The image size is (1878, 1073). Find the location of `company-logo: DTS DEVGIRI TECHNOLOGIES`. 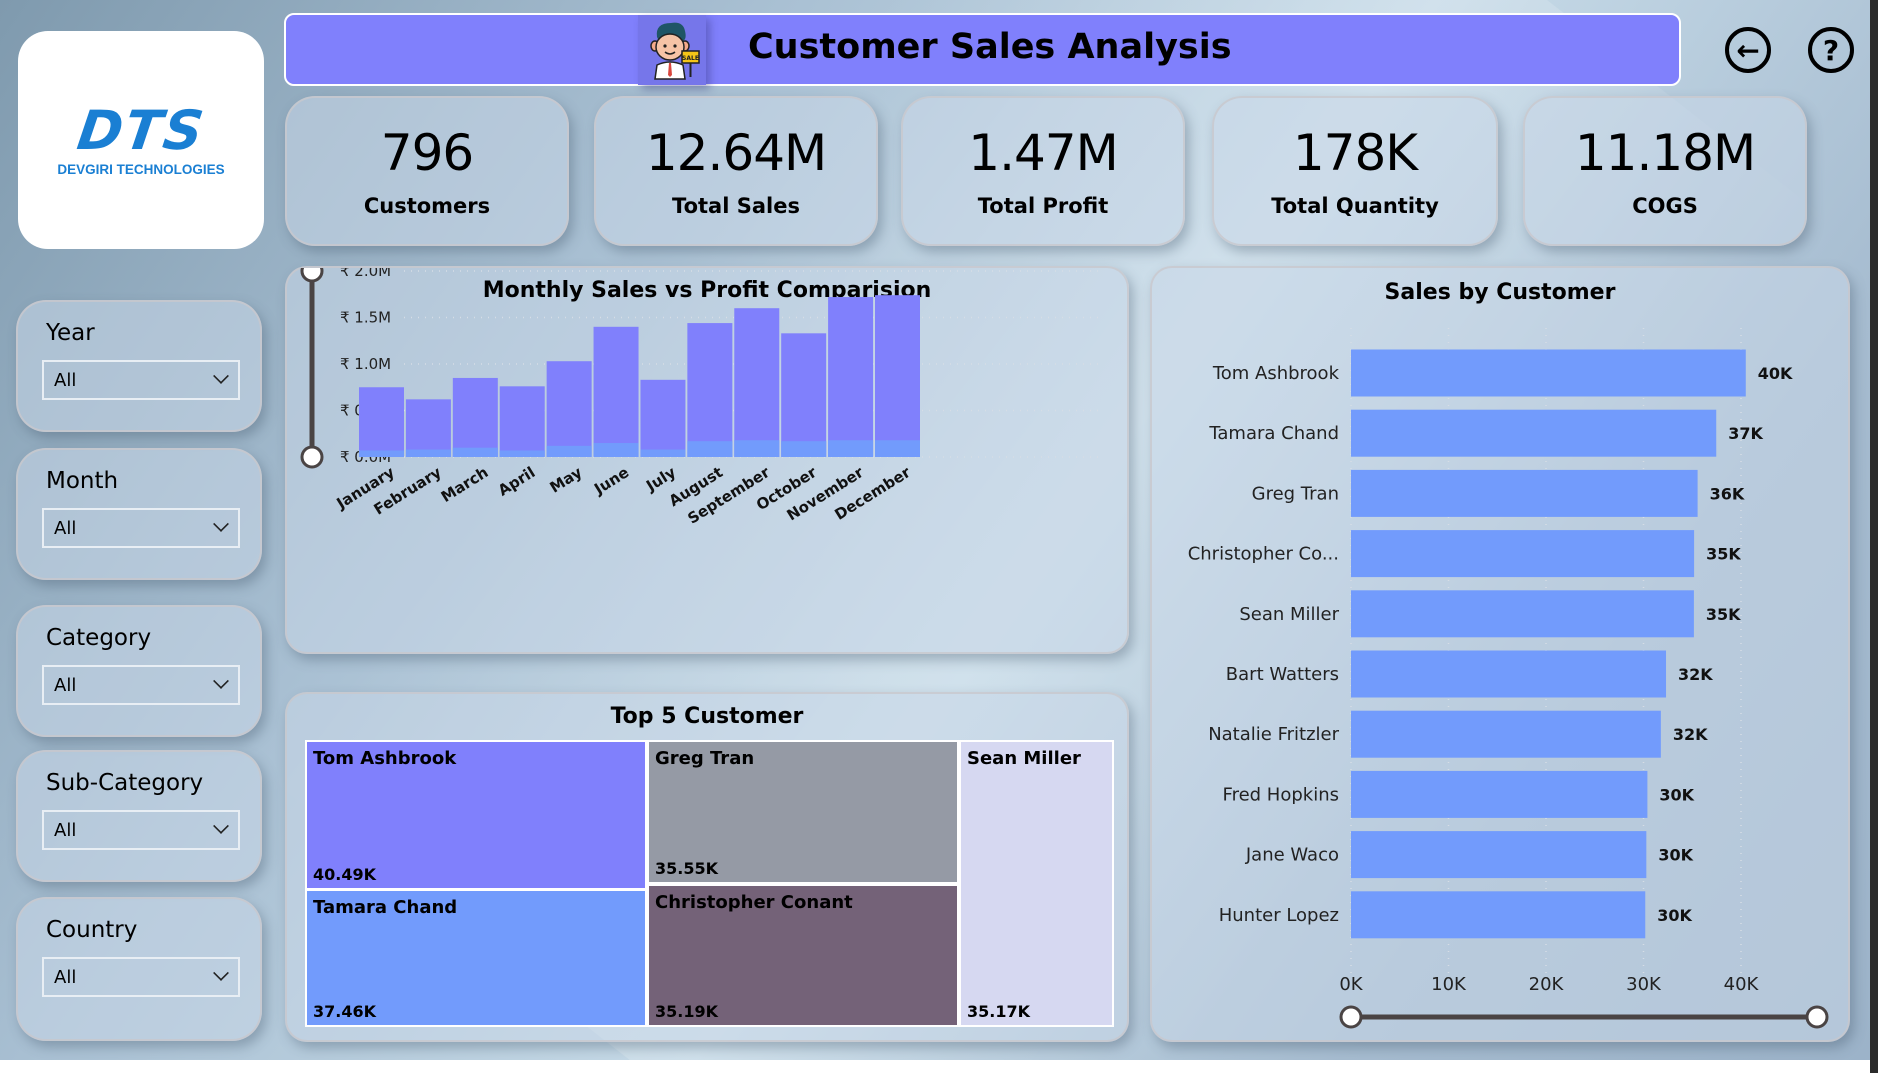

company-logo: DTS DEVGIRI TECHNOLOGIES is located at coordinates (141, 140).